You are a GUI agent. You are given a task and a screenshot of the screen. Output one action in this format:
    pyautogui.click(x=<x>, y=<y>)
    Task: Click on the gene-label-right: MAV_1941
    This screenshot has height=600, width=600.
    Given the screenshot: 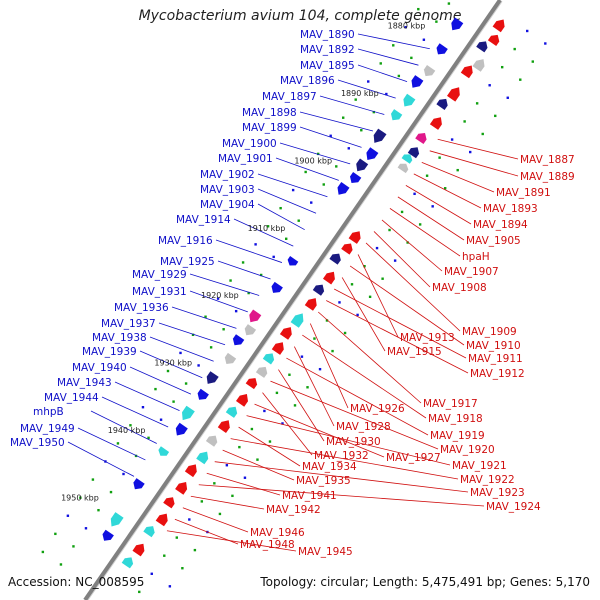 What is the action you would take?
    pyautogui.click(x=309, y=496)
    